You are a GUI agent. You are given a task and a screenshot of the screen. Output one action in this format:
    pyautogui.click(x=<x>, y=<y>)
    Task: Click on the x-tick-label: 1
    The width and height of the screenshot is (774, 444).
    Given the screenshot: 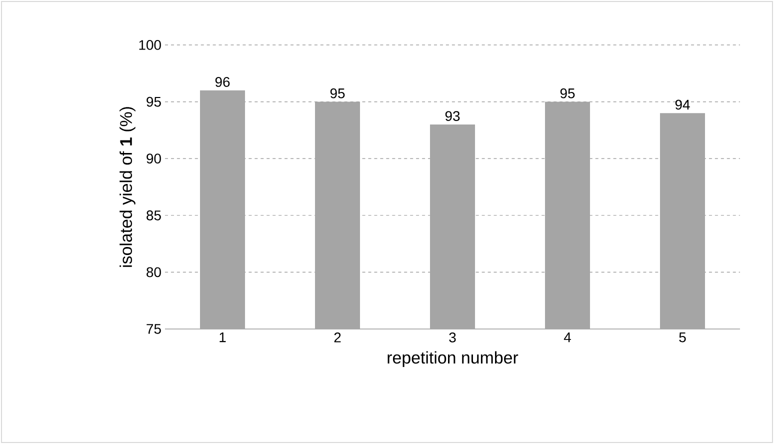 What is the action you would take?
    pyautogui.click(x=223, y=337)
    